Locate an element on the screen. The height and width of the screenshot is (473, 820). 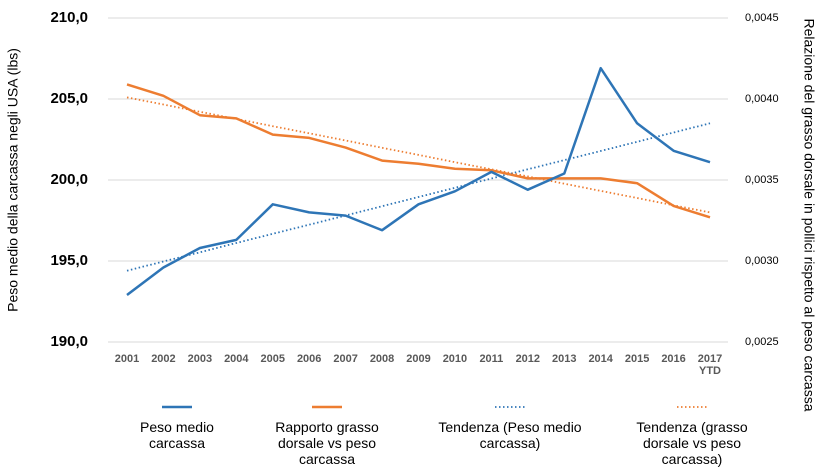
x-tick-label: 2010 is located at coordinates (455, 359).